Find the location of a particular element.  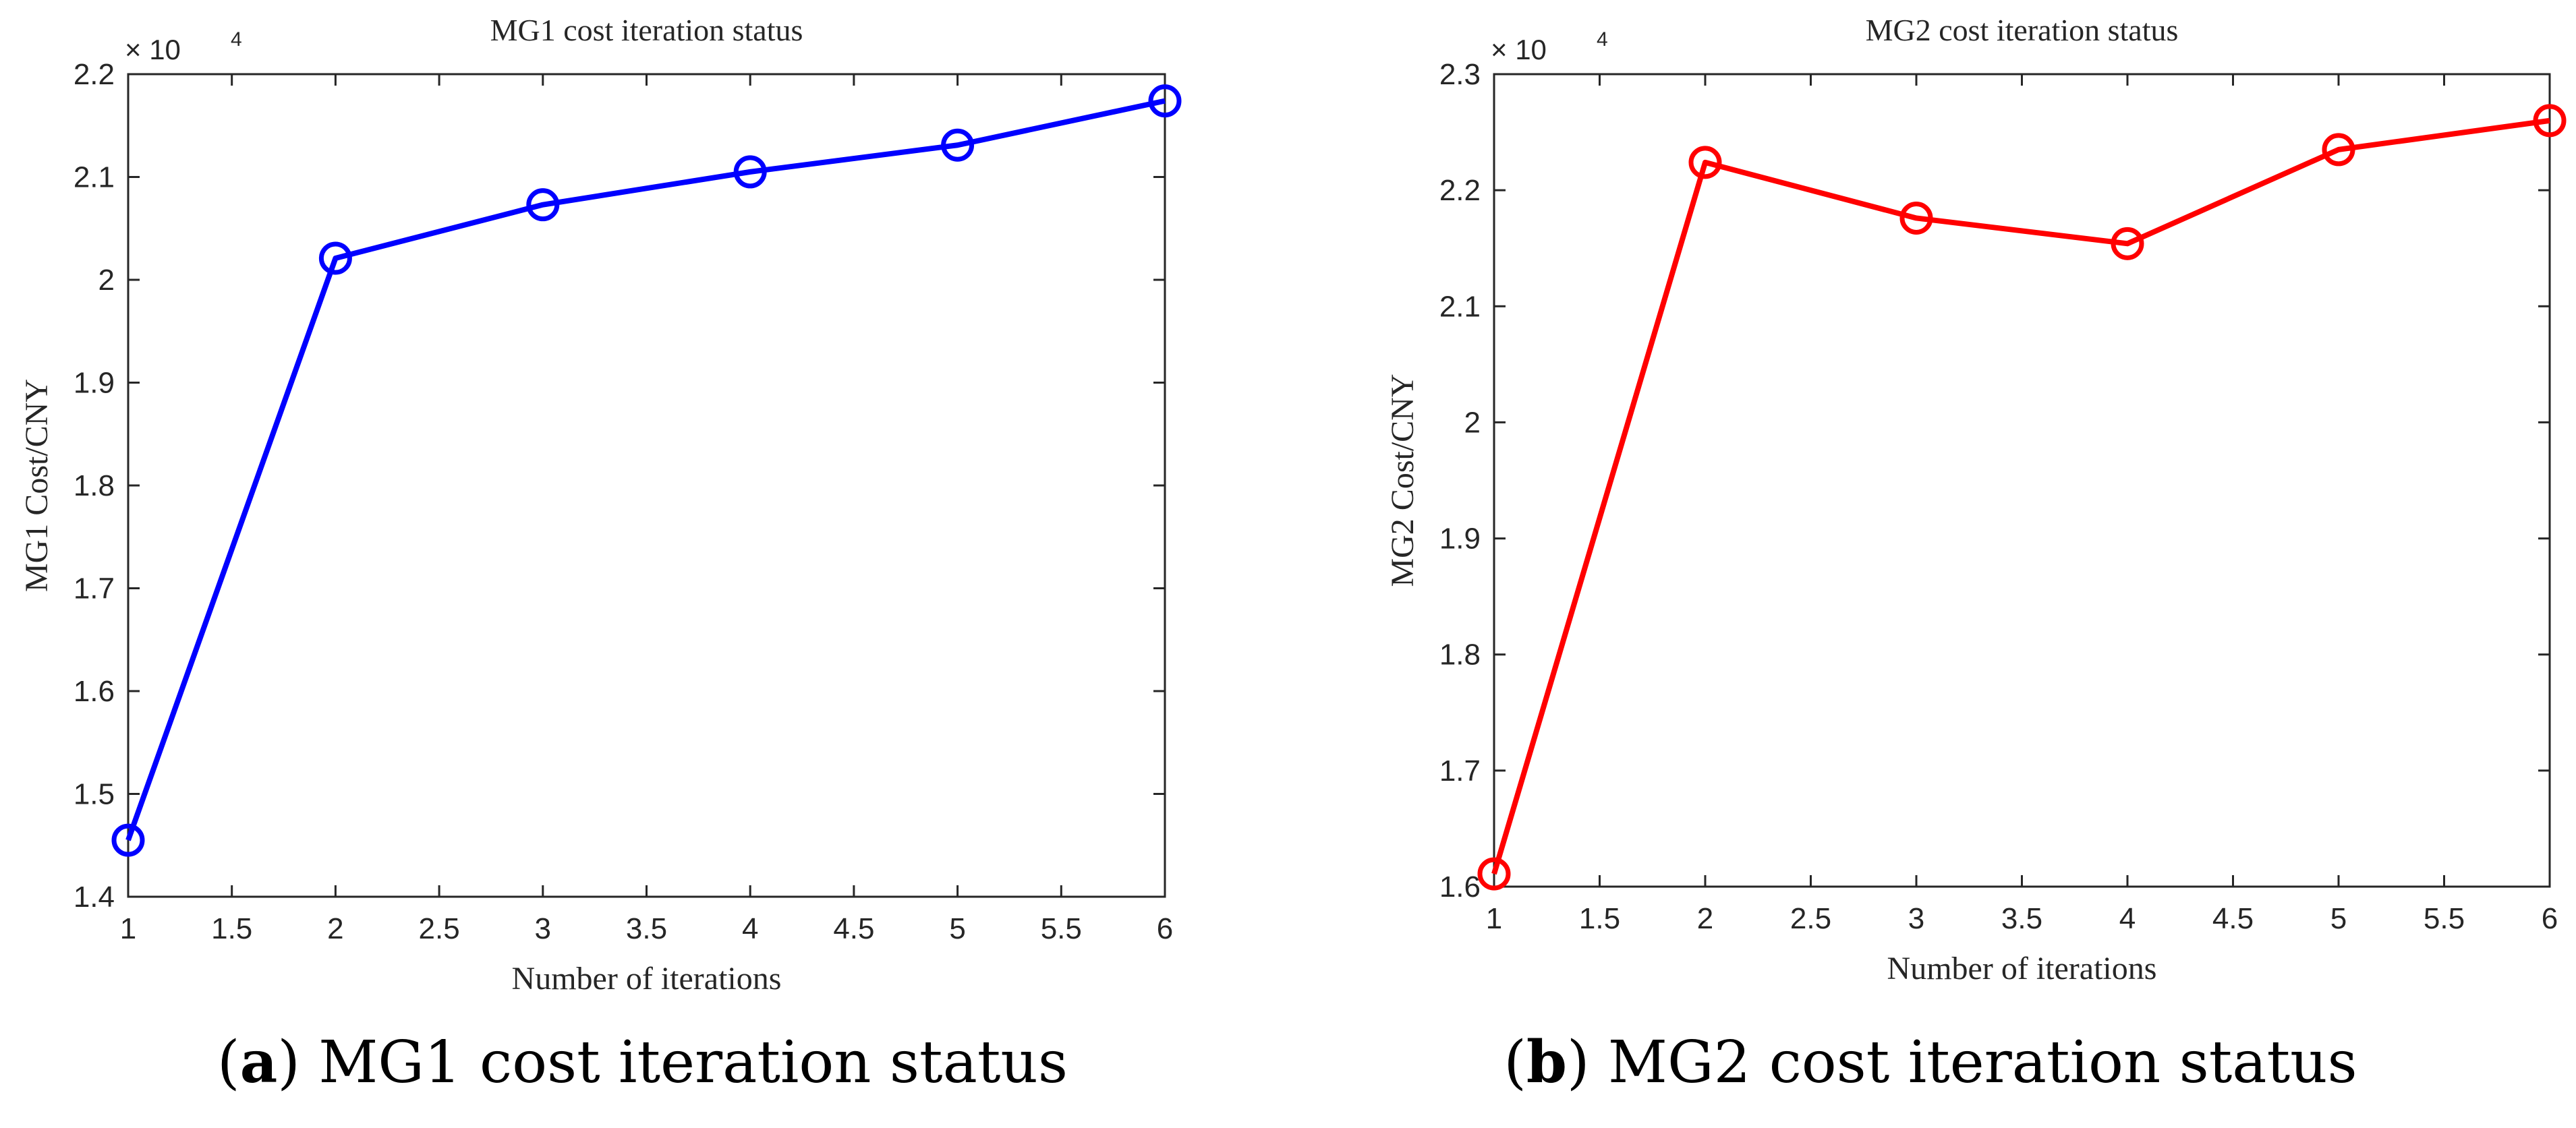

mg1-xtick-label: 1.5 is located at coordinates (231, 929).